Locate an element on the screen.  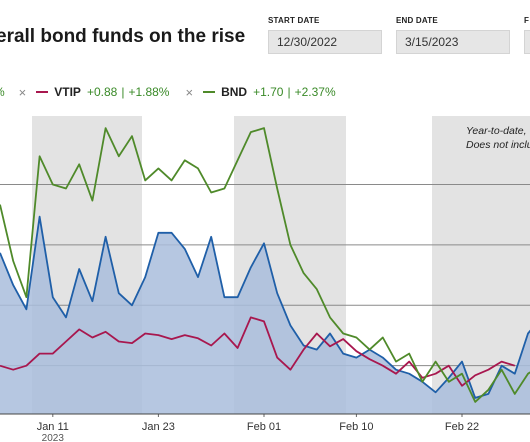
remove-bnd-icon: × is located at coordinates (189, 92).